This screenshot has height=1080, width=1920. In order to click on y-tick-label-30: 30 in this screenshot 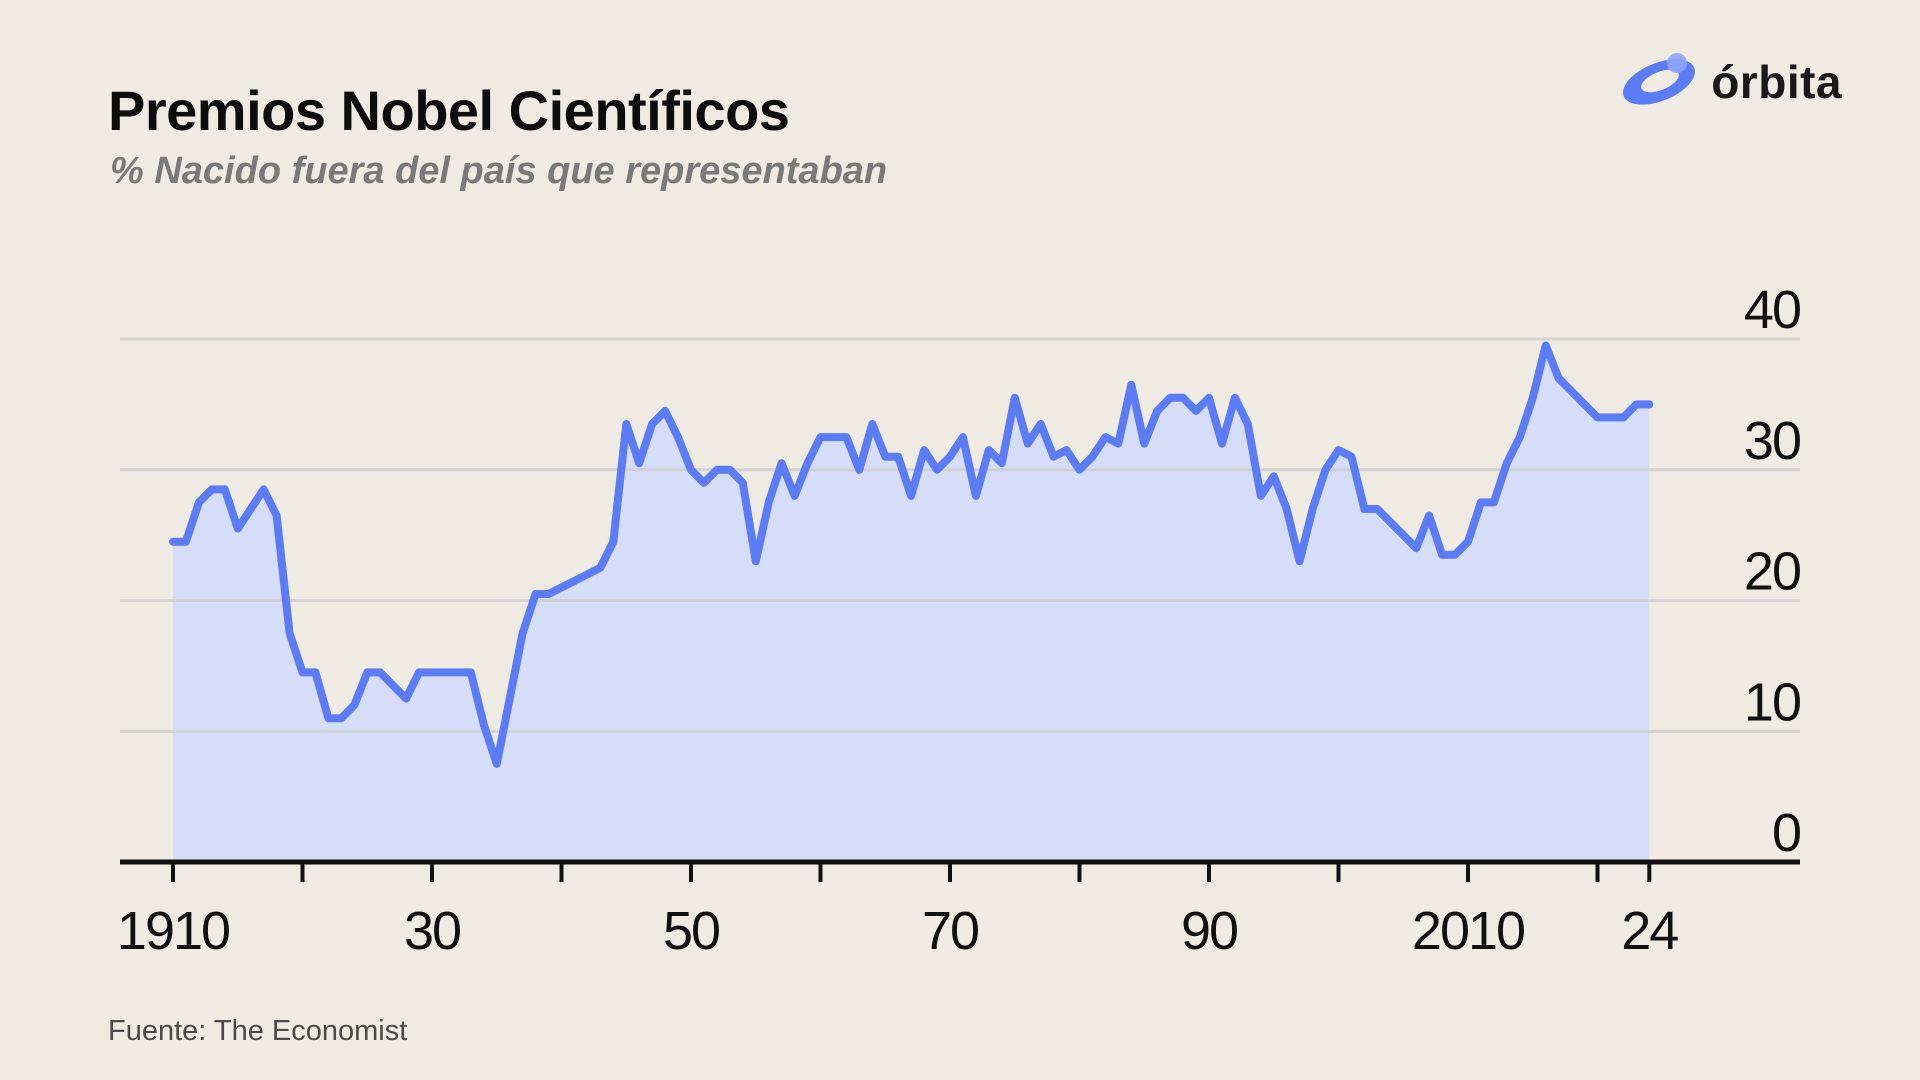, I will do `click(1772, 441)`.